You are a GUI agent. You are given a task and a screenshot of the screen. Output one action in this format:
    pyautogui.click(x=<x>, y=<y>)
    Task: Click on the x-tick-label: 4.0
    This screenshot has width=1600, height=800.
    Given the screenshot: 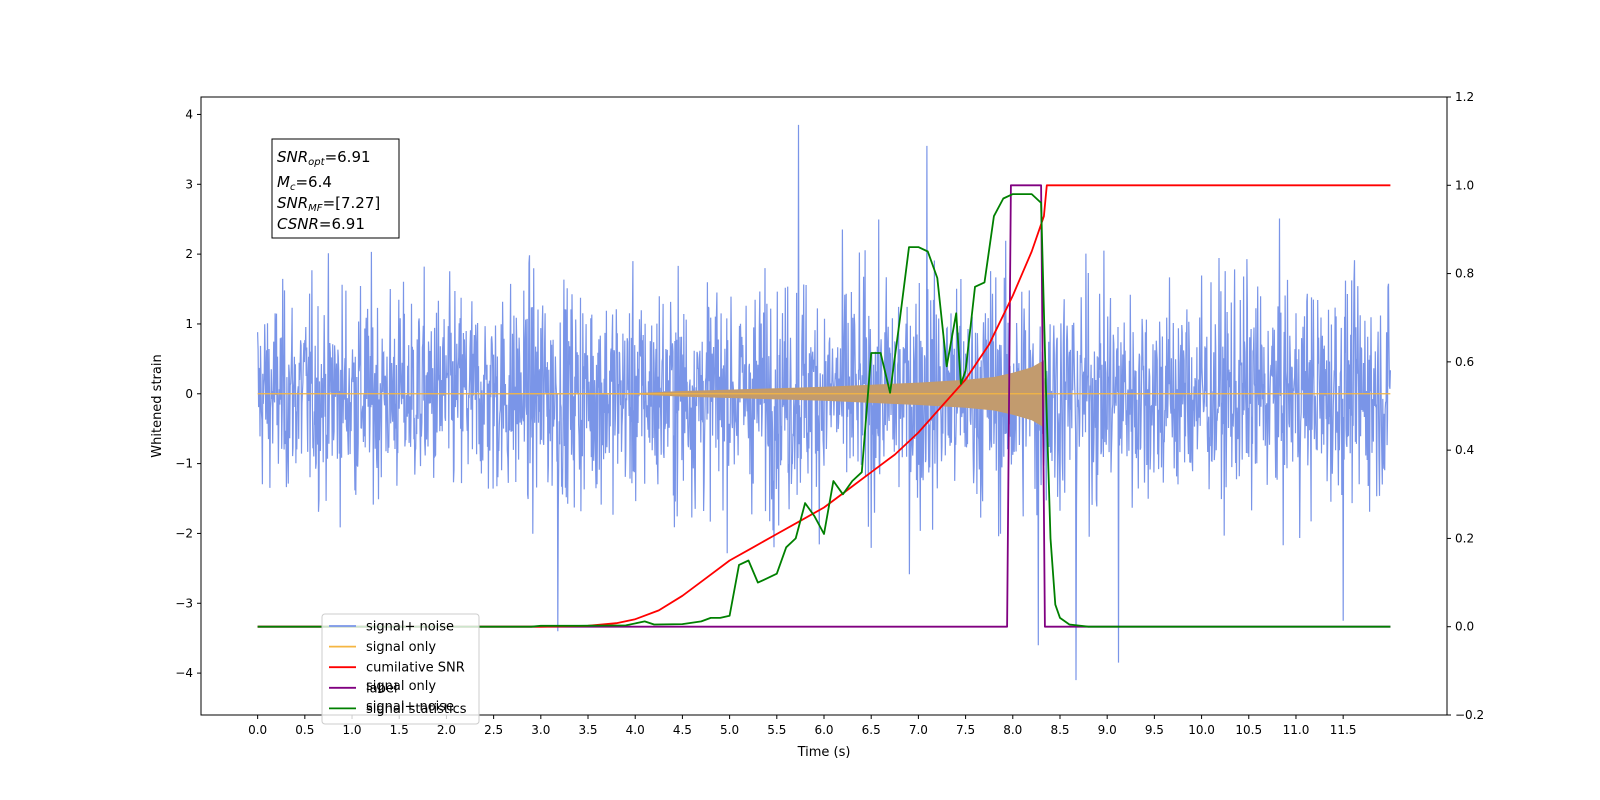 What is the action you would take?
    pyautogui.click(x=635, y=730)
    